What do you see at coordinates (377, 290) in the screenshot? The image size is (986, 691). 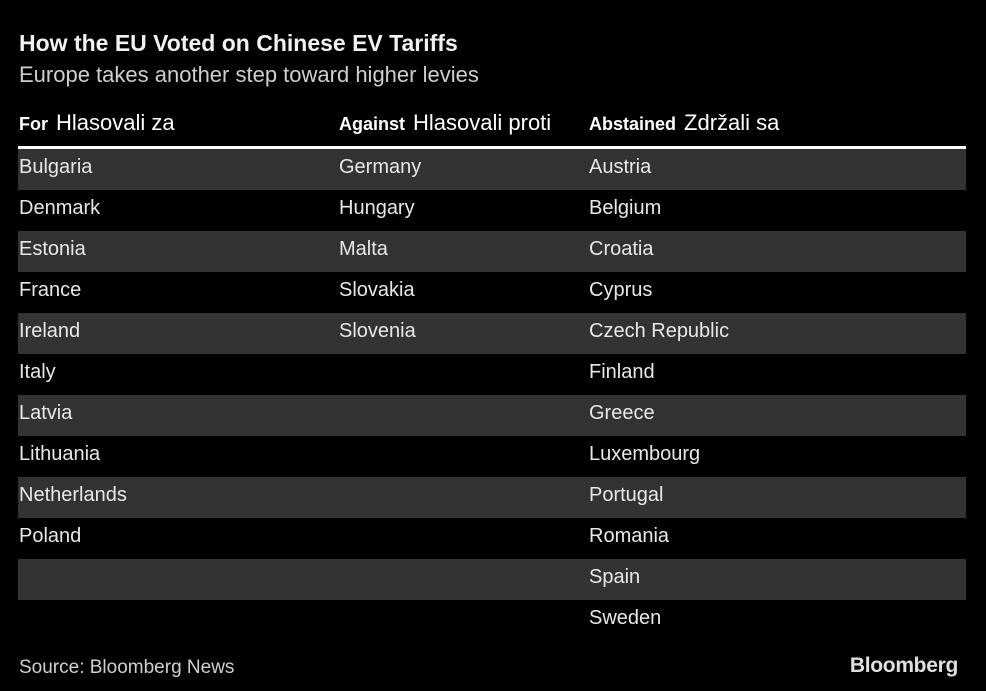 I see `table-cell: Slovakia` at bounding box center [377, 290].